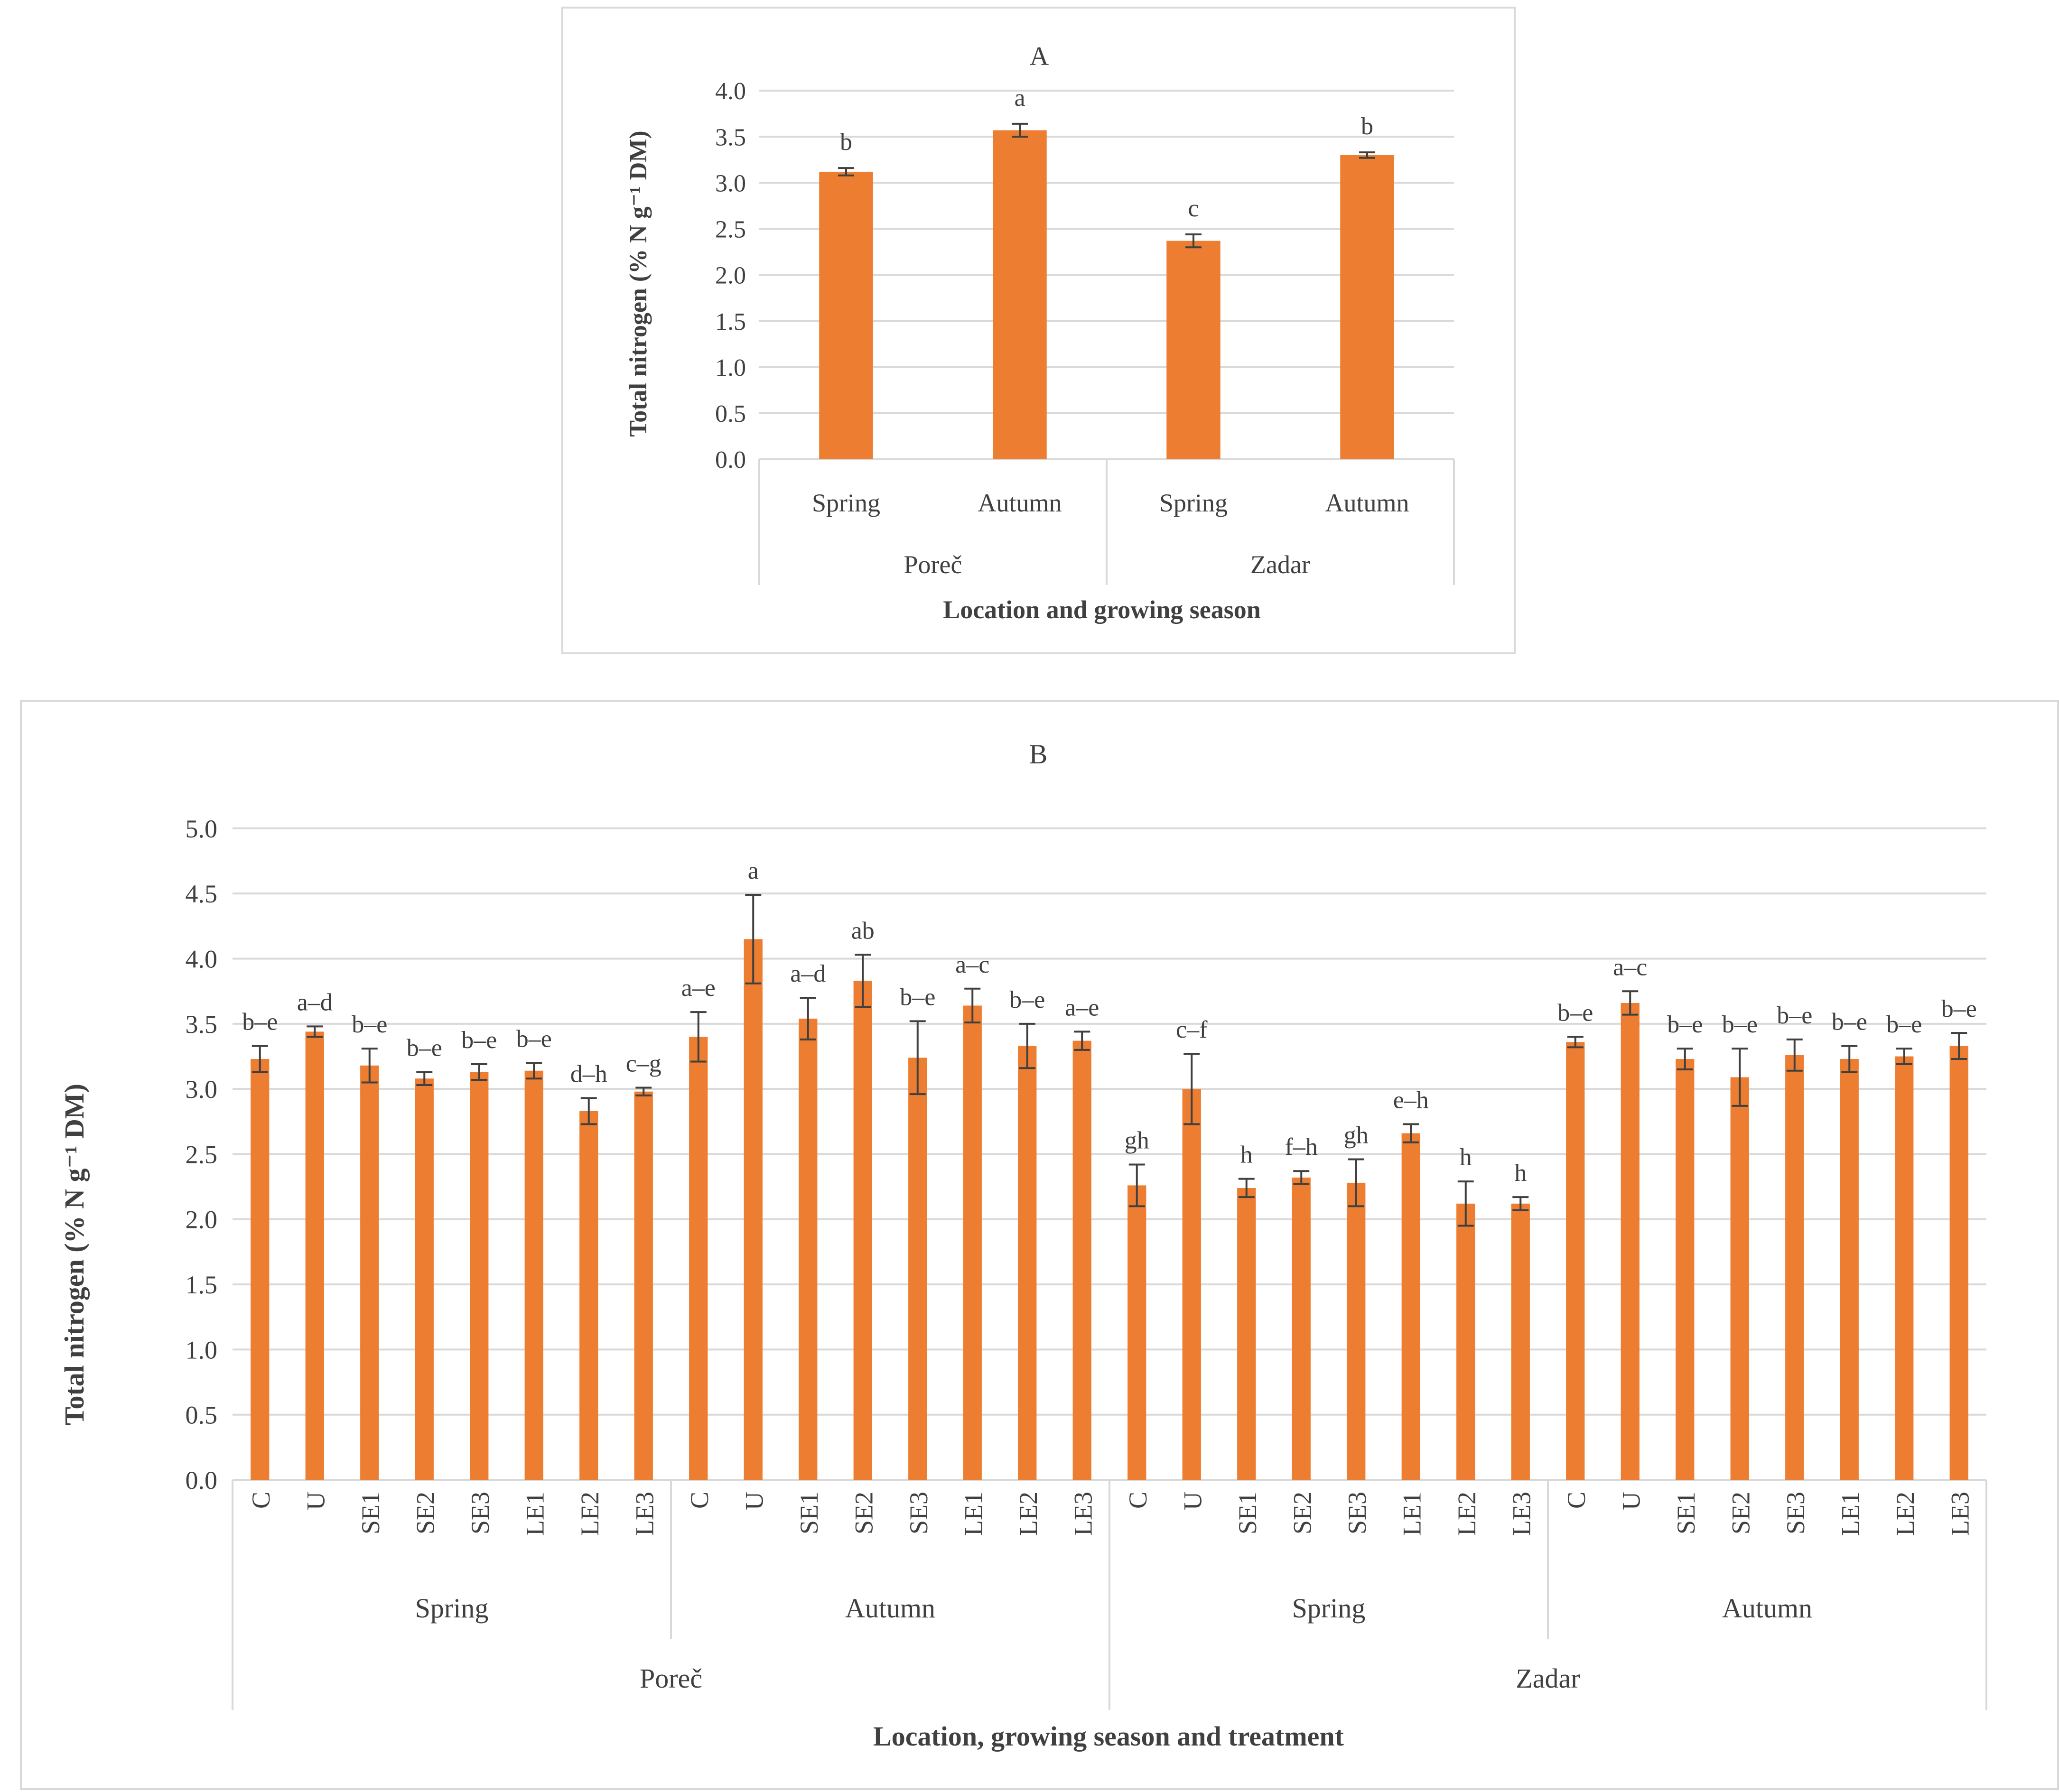  What do you see at coordinates (452, 1608) in the screenshot?
I see `x-season-label: Spring` at bounding box center [452, 1608].